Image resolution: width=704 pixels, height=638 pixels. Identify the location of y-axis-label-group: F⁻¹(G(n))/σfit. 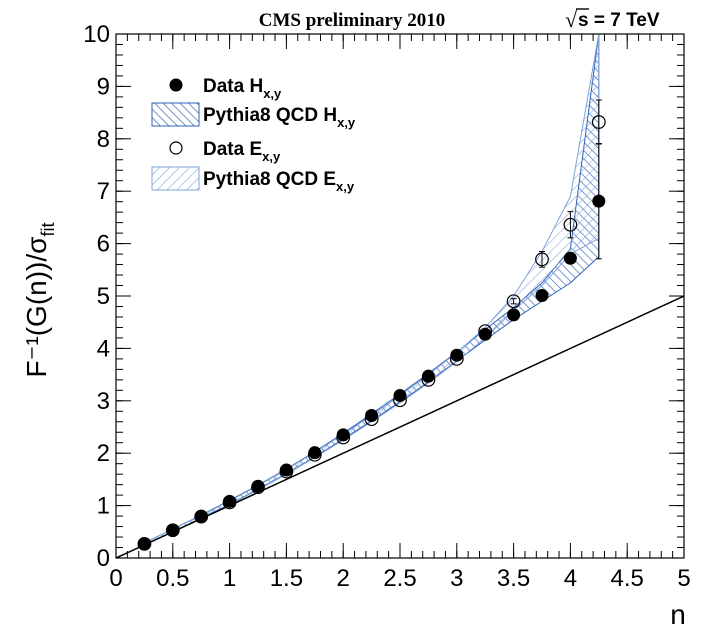
(39, 300).